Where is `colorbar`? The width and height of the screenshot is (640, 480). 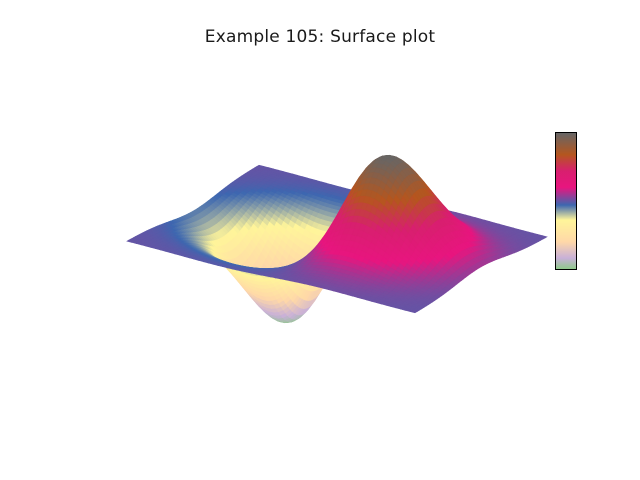 colorbar is located at coordinates (566, 201).